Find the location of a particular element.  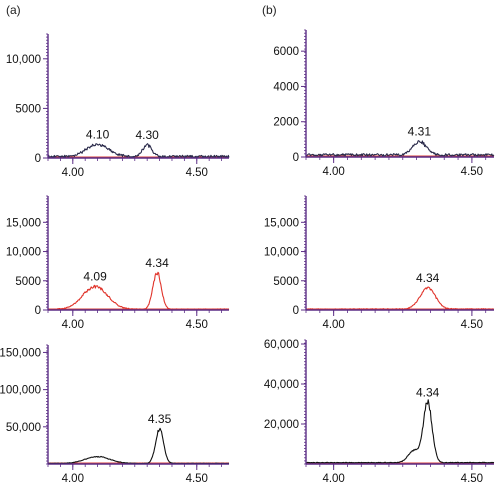

panel-label-a: (a) is located at coordinates (13, 10).